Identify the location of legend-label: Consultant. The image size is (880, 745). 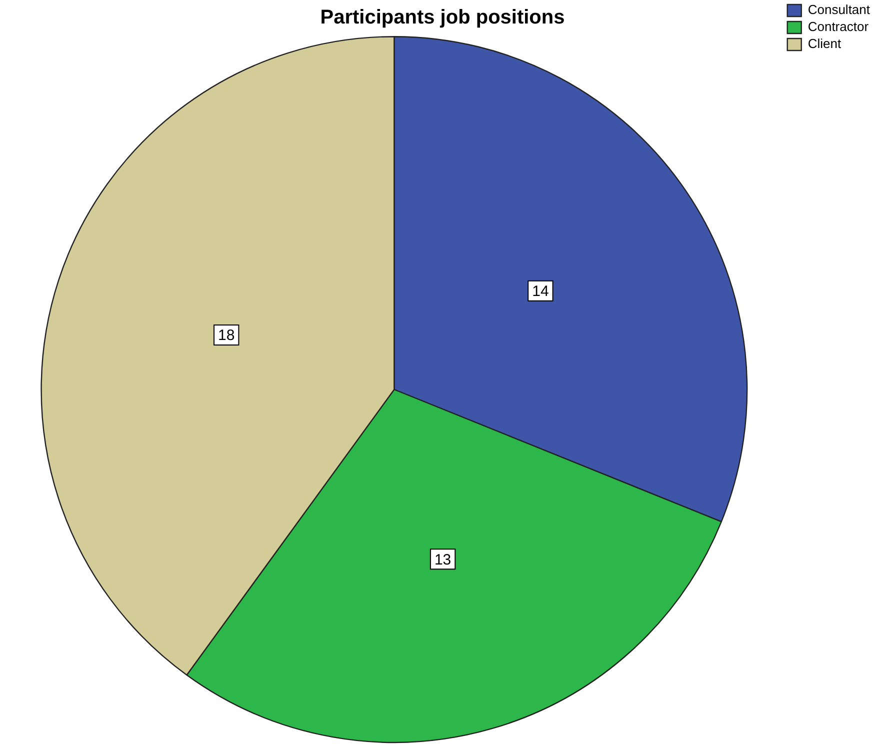
(839, 10).